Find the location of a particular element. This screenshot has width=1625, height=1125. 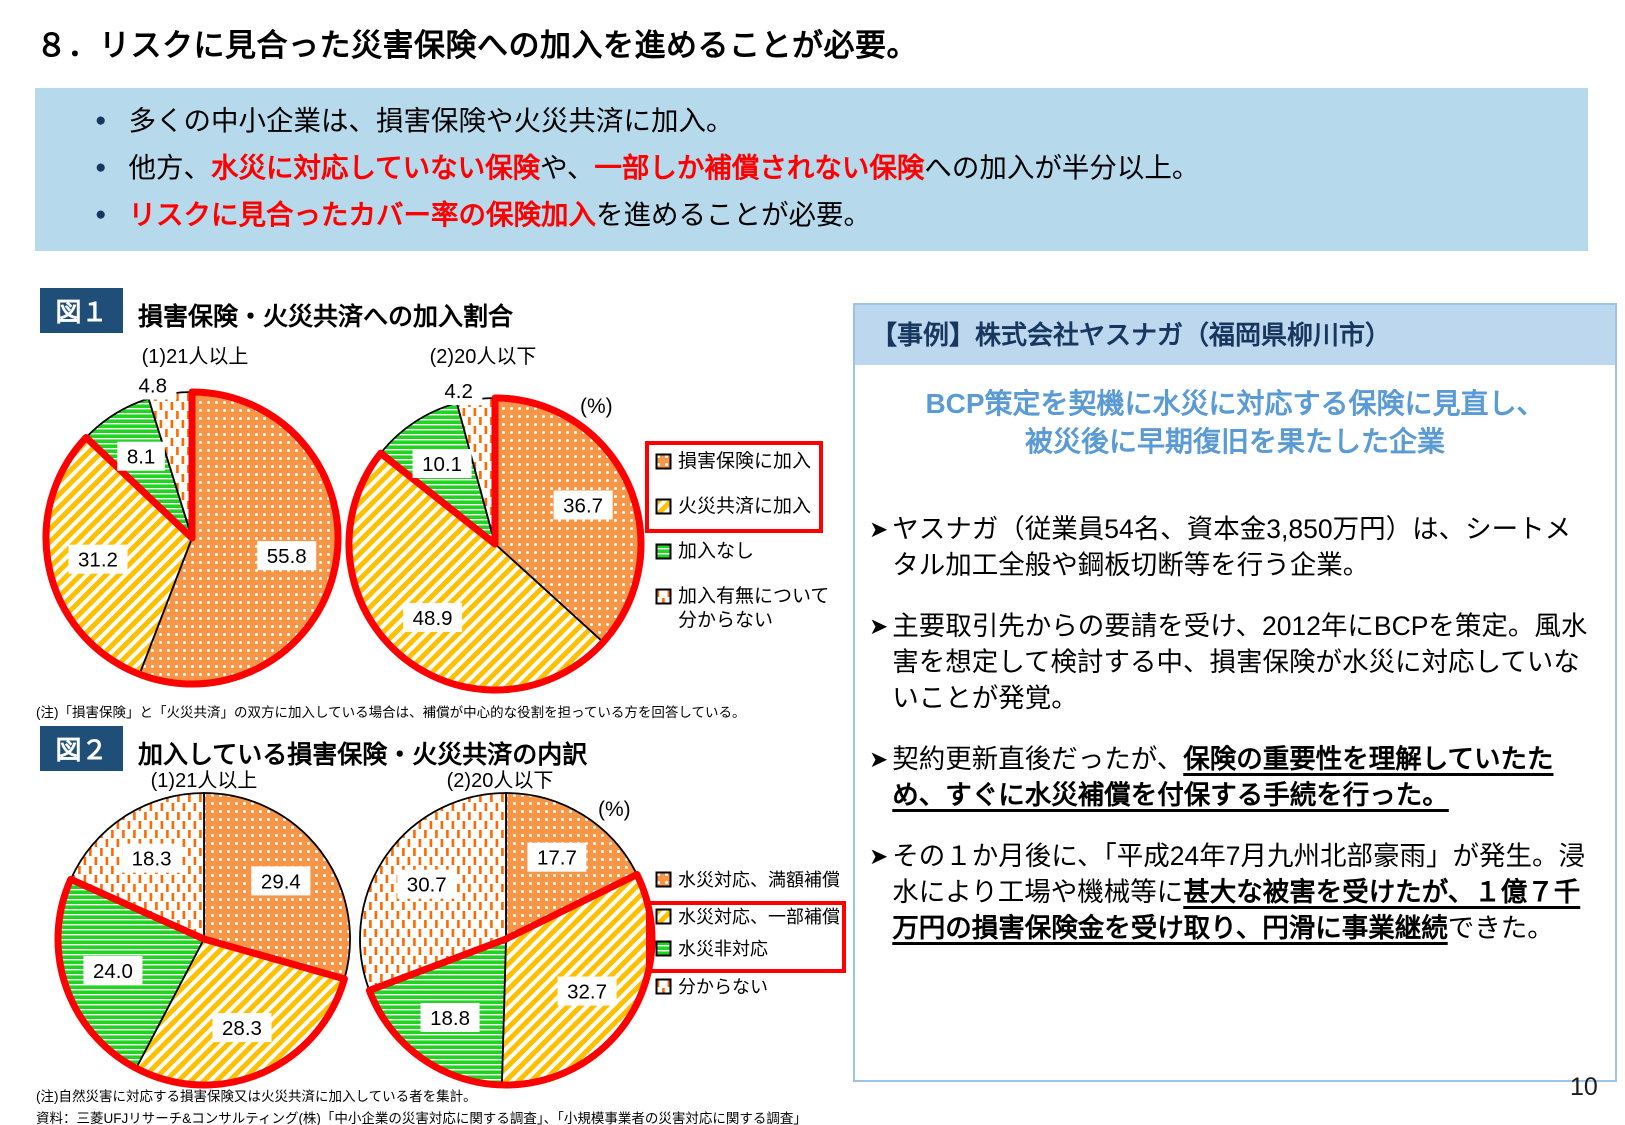

pie-slice-label: 8.1 is located at coordinates (141, 457).